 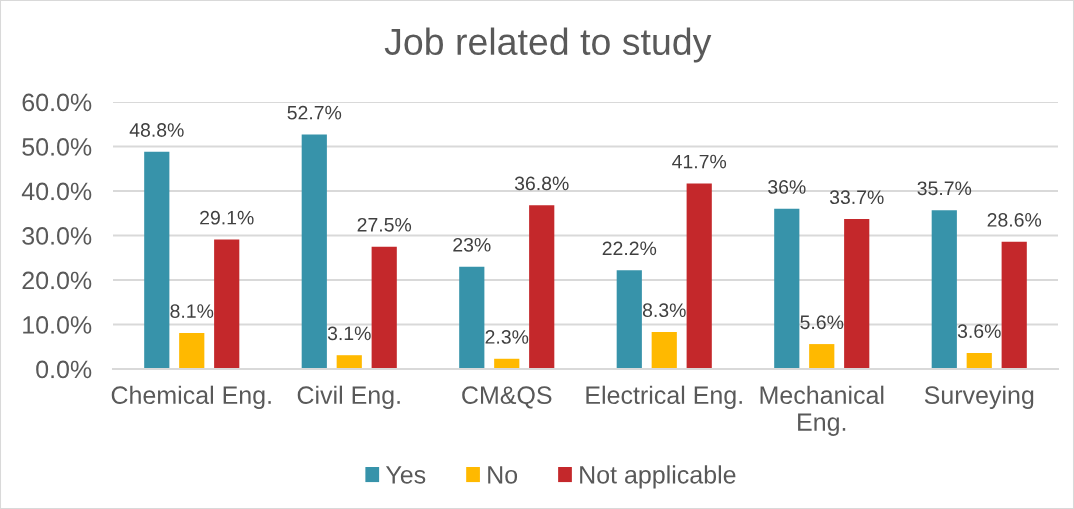 What do you see at coordinates (856, 197) in the screenshot?
I see `data-label: 33.7%` at bounding box center [856, 197].